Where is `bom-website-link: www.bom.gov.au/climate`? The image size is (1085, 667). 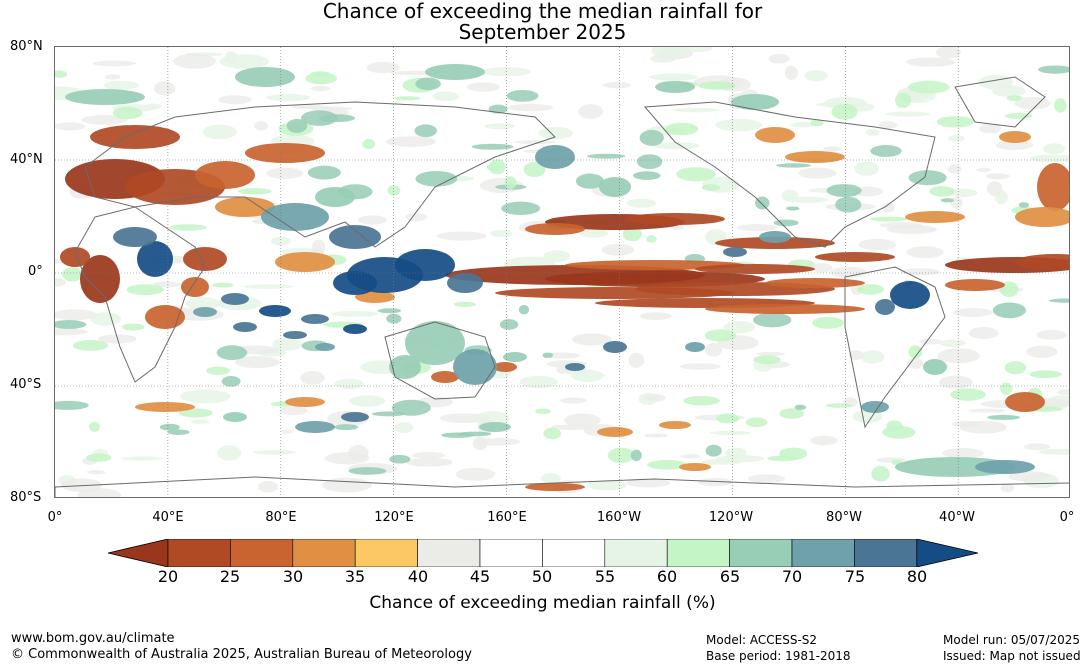
bom-website-link: www.bom.gov.au/climate is located at coordinates (93, 638).